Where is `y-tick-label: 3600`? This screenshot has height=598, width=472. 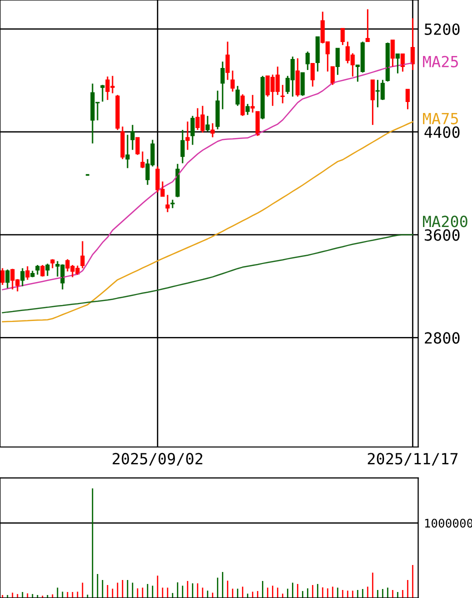 y-tick-label: 3600 is located at coordinates (442, 235).